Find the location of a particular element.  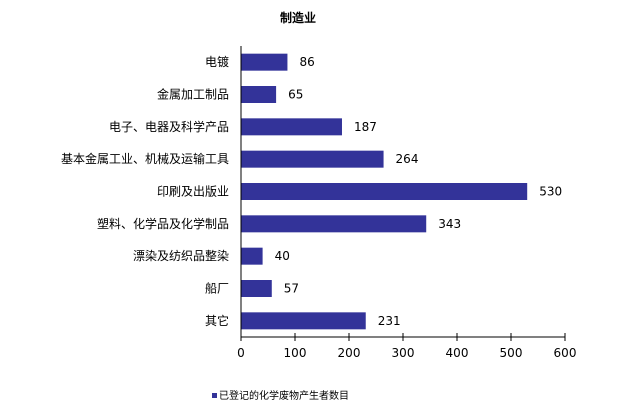

legend-label: 已登记的化学废物产生者数目 is located at coordinates (284, 395).